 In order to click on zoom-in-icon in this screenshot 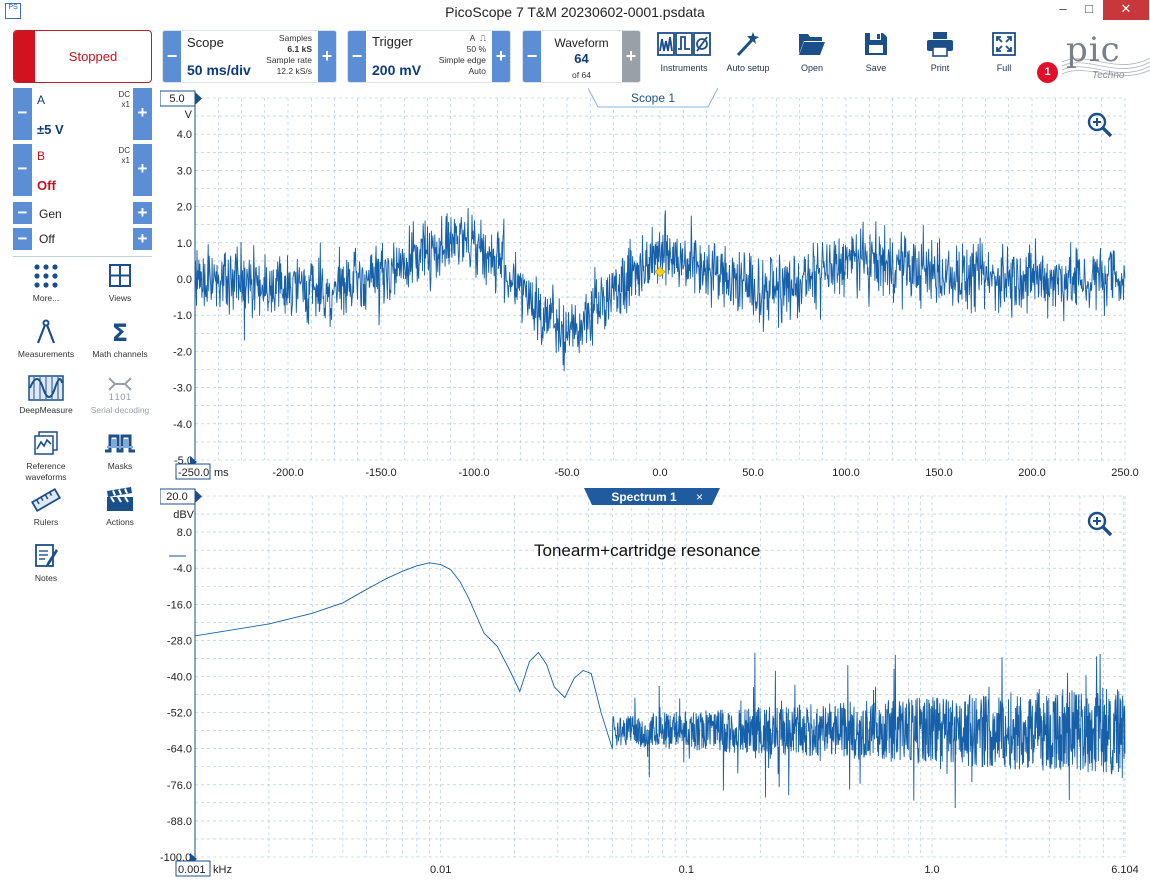, I will do `click(1100, 524)`.